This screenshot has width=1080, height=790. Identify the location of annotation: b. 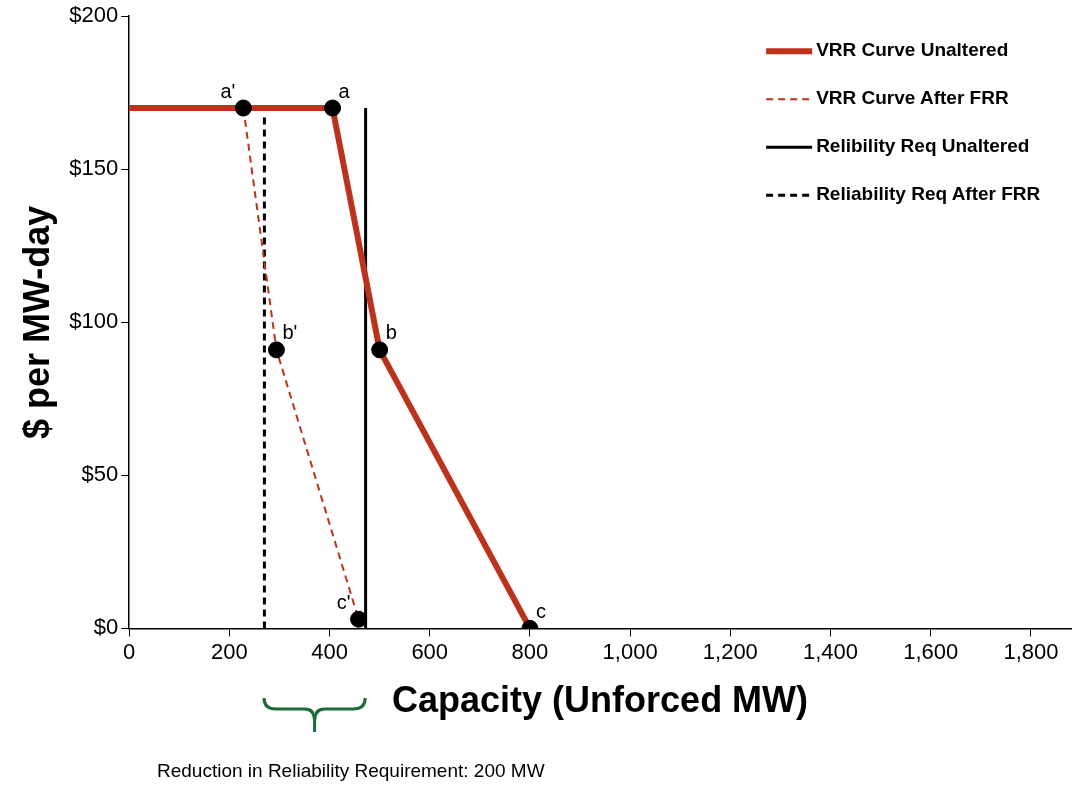
(391, 332).